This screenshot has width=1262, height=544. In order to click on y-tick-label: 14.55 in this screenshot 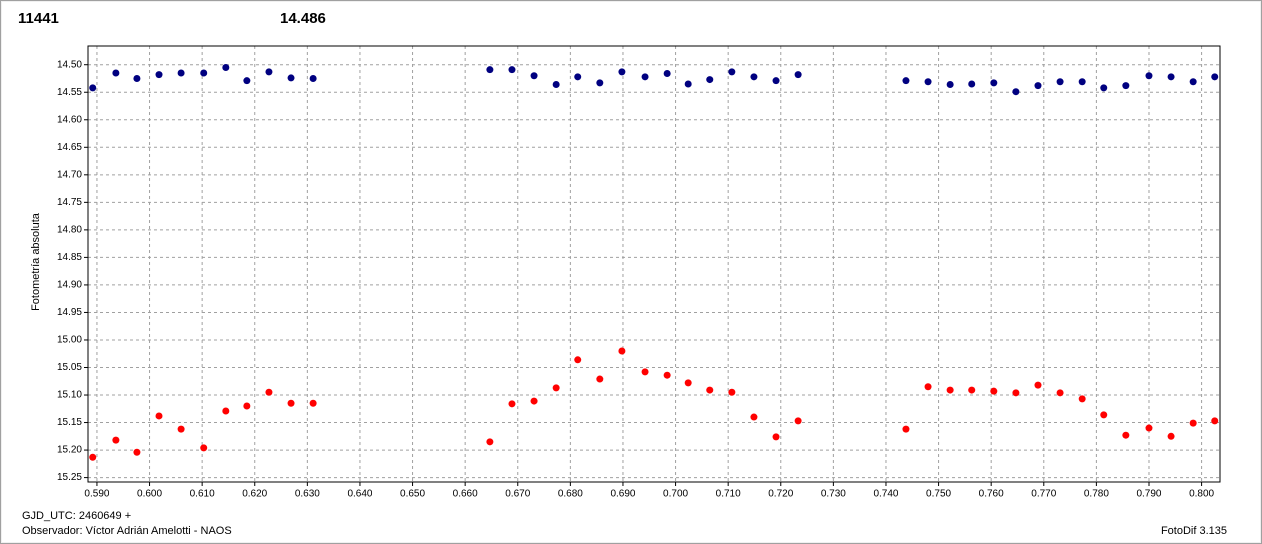, I will do `click(69, 92)`.